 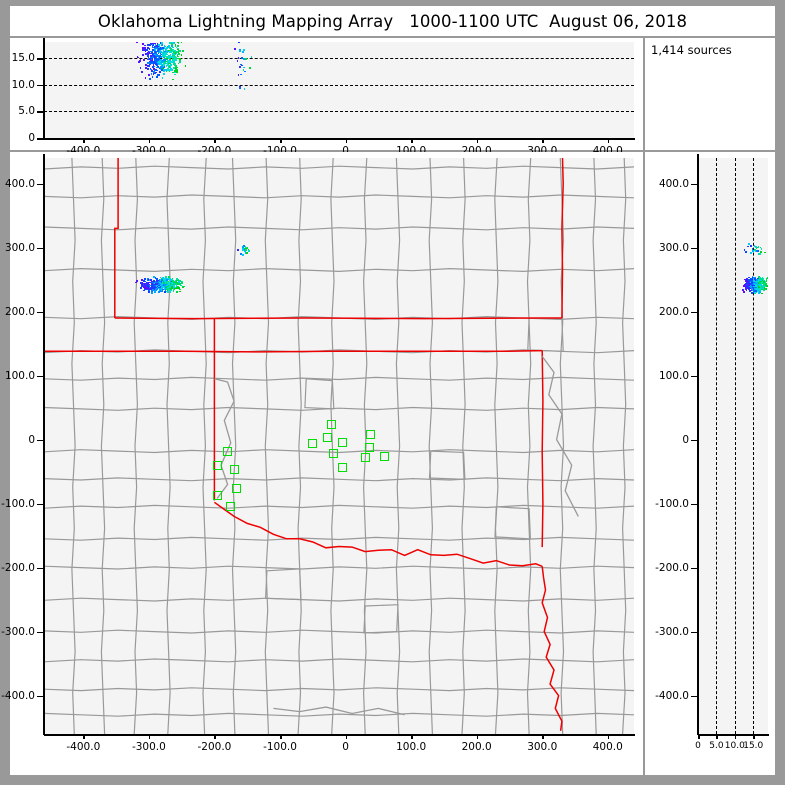 What do you see at coordinates (672, 631) in the screenshot?
I see `y-axis-tick-label: -300.0` at bounding box center [672, 631].